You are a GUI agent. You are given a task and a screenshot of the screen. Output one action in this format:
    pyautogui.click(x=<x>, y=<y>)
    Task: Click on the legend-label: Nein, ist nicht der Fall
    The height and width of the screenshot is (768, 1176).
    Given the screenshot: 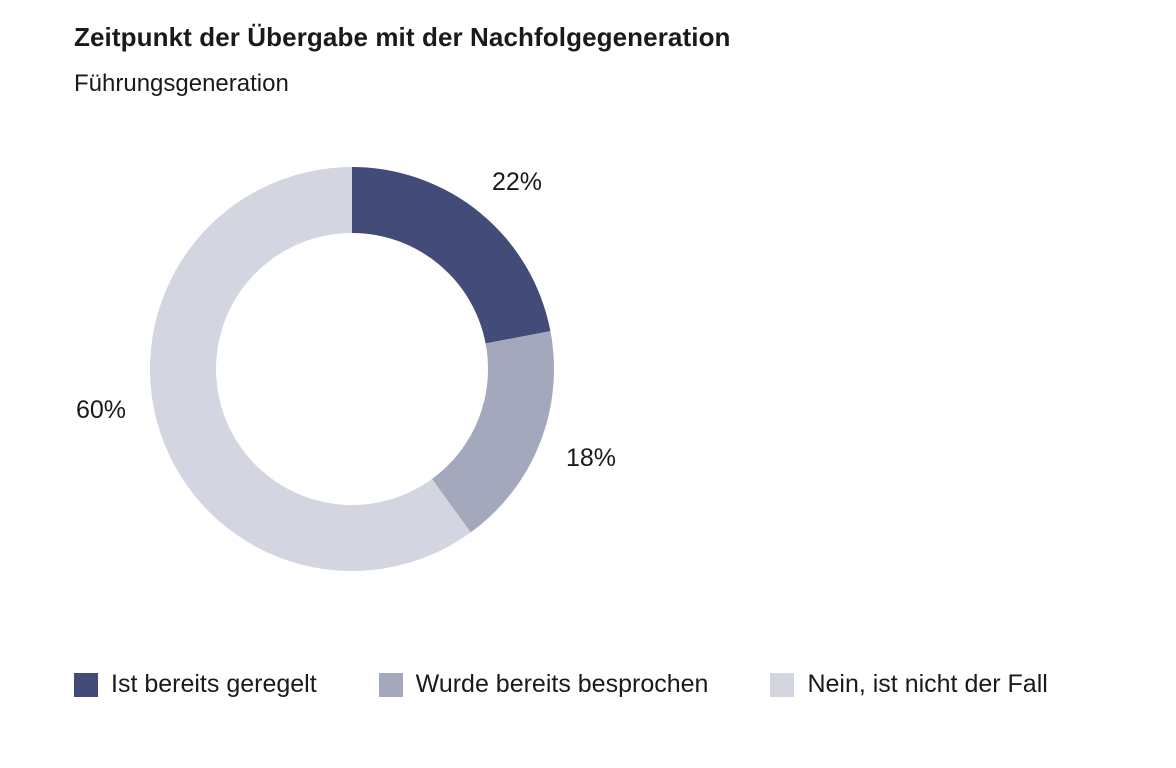 What is the action you would take?
    pyautogui.click(x=927, y=684)
    